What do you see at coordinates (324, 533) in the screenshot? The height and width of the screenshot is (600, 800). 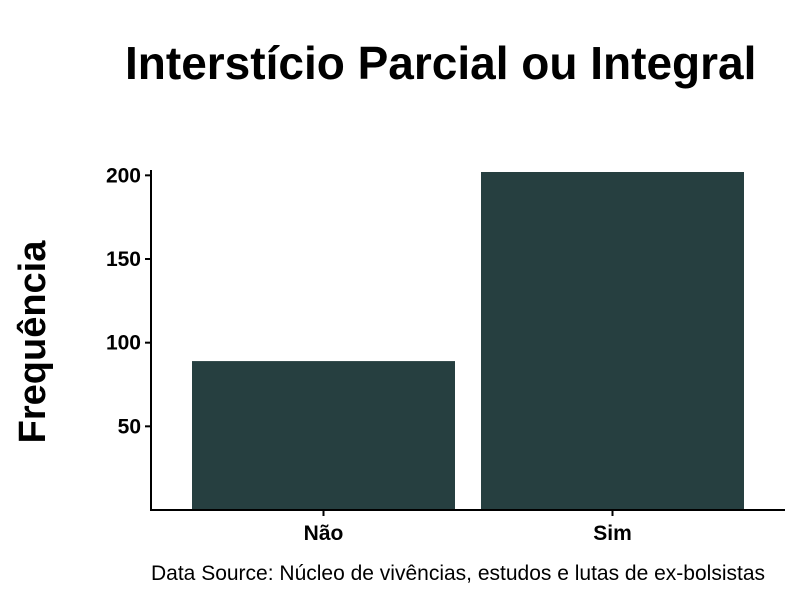 I see `x-tick-label-1: Não` at bounding box center [324, 533].